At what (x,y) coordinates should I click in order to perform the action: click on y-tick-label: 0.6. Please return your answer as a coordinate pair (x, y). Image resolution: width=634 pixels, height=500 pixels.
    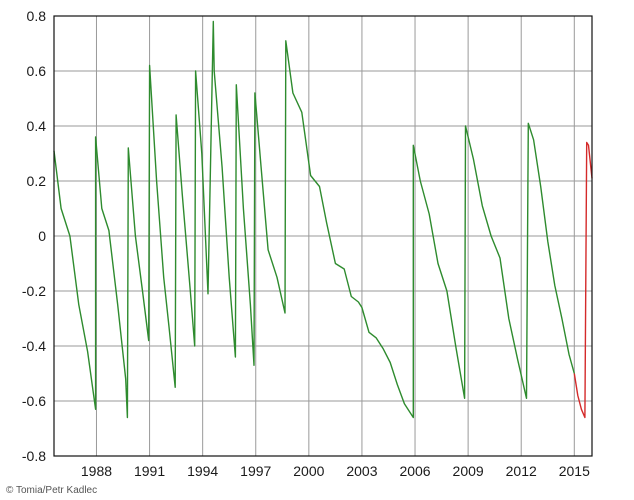
    Looking at the image, I should click on (37, 71).